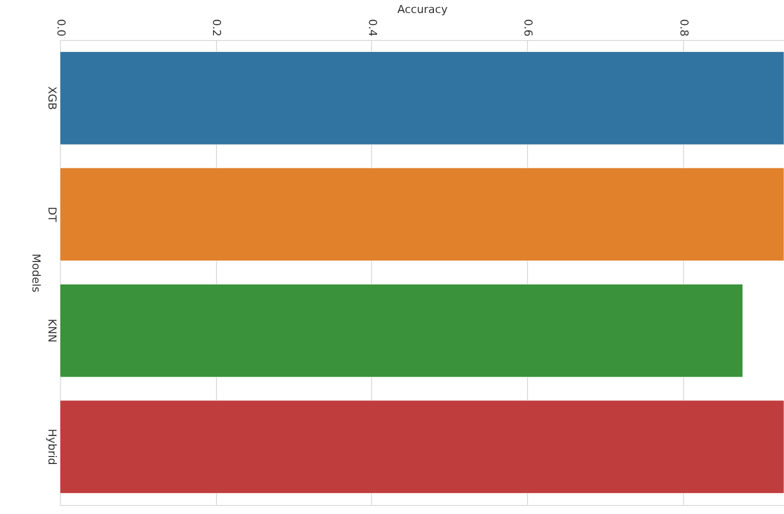 This screenshot has height=514, width=784. Describe the element at coordinates (217, 27) in the screenshot. I see `x-tick-label: 0.2` at that location.